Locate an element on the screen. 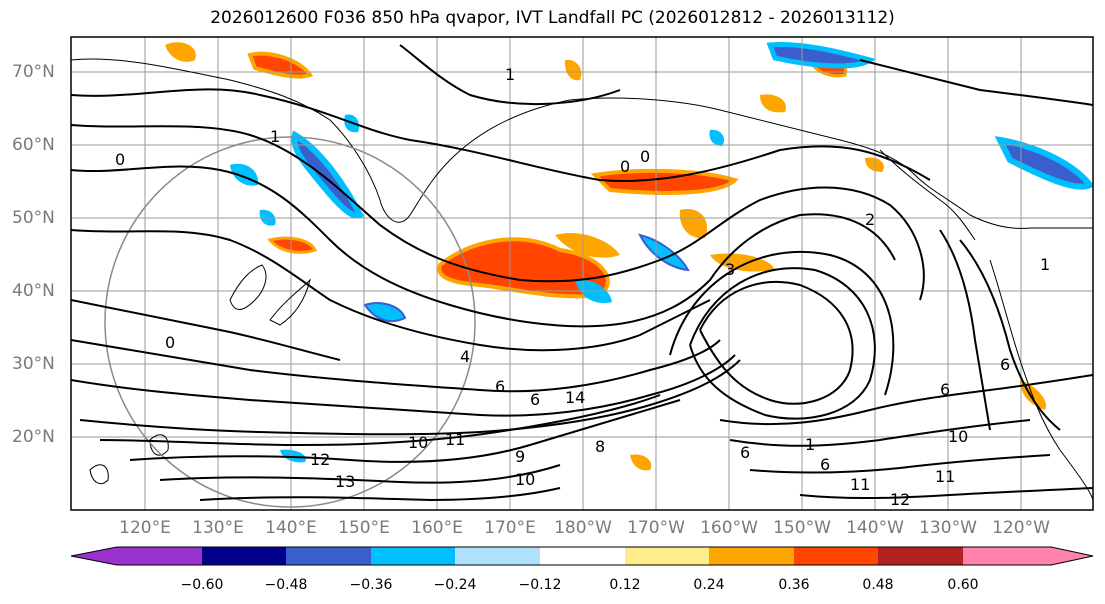  lat-label-70: 70°N is located at coordinates (33, 72).